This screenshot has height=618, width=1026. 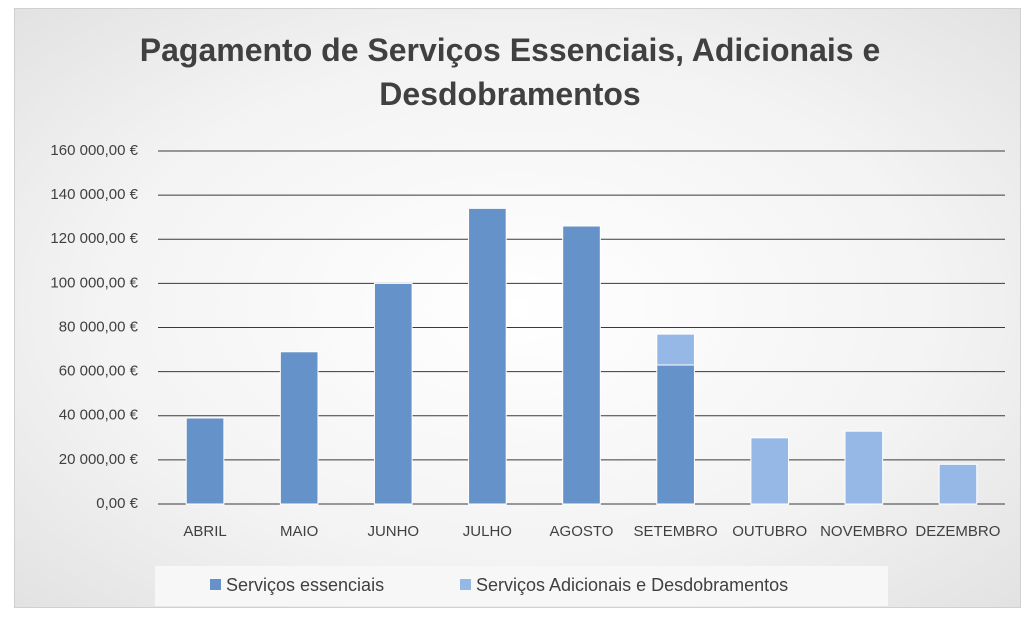 I want to click on x-tick-label: ABRIL, so click(x=204, y=531).